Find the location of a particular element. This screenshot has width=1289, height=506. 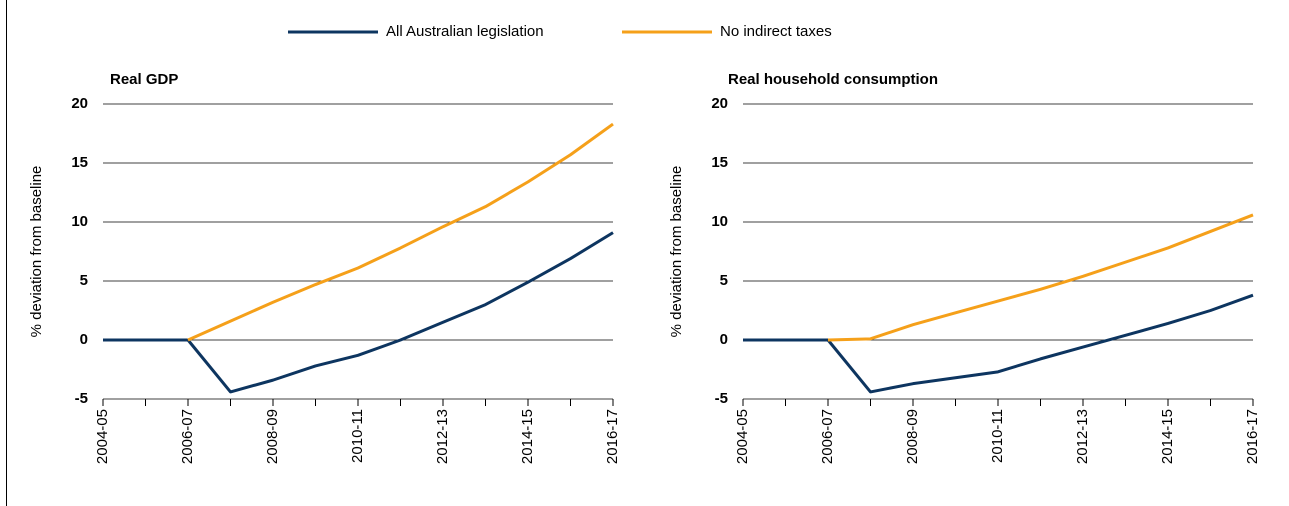

chart-title: Real household consumption is located at coordinates (833, 79).